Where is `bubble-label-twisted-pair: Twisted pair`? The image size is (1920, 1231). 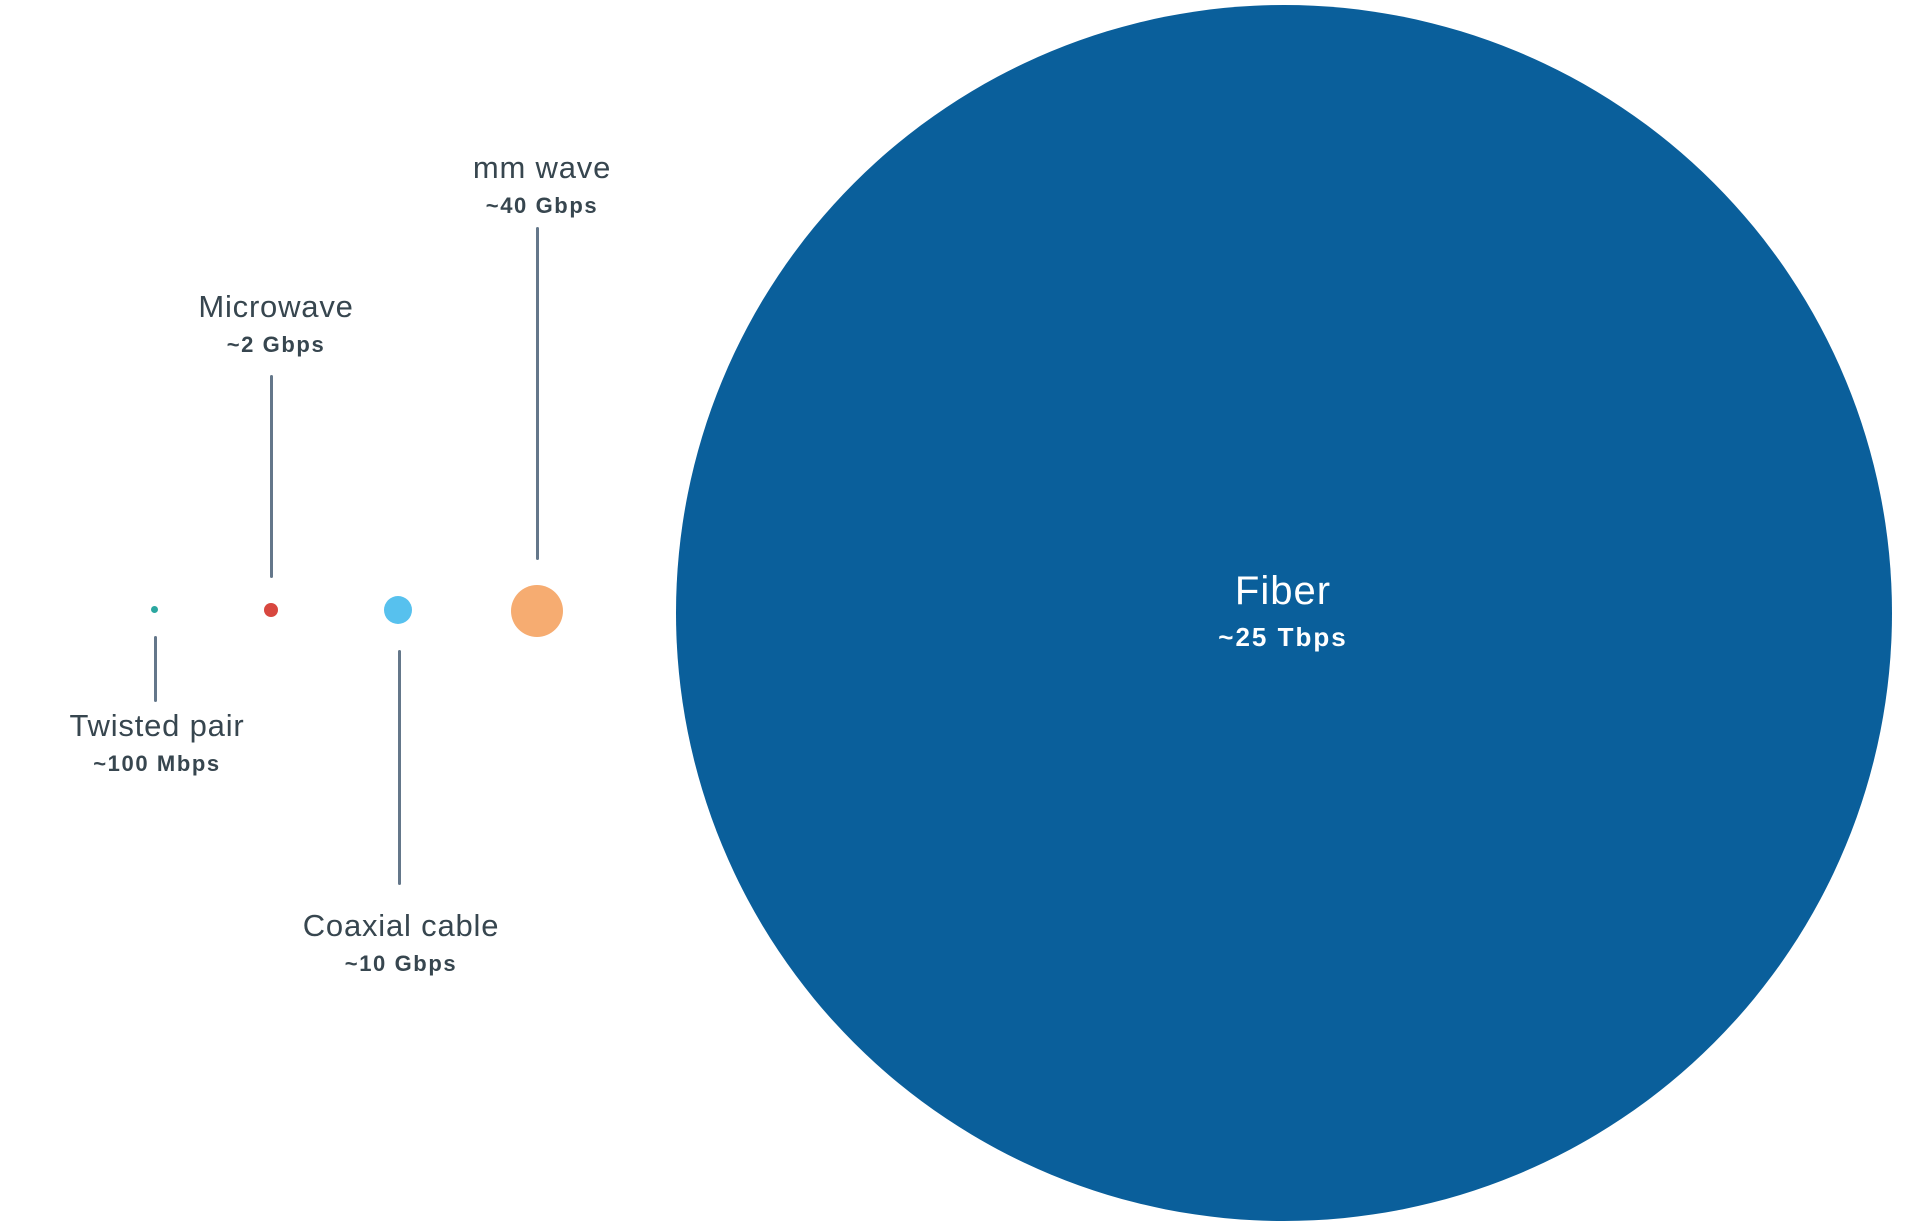 bubble-label-twisted-pair: Twisted pair is located at coordinates (157, 725).